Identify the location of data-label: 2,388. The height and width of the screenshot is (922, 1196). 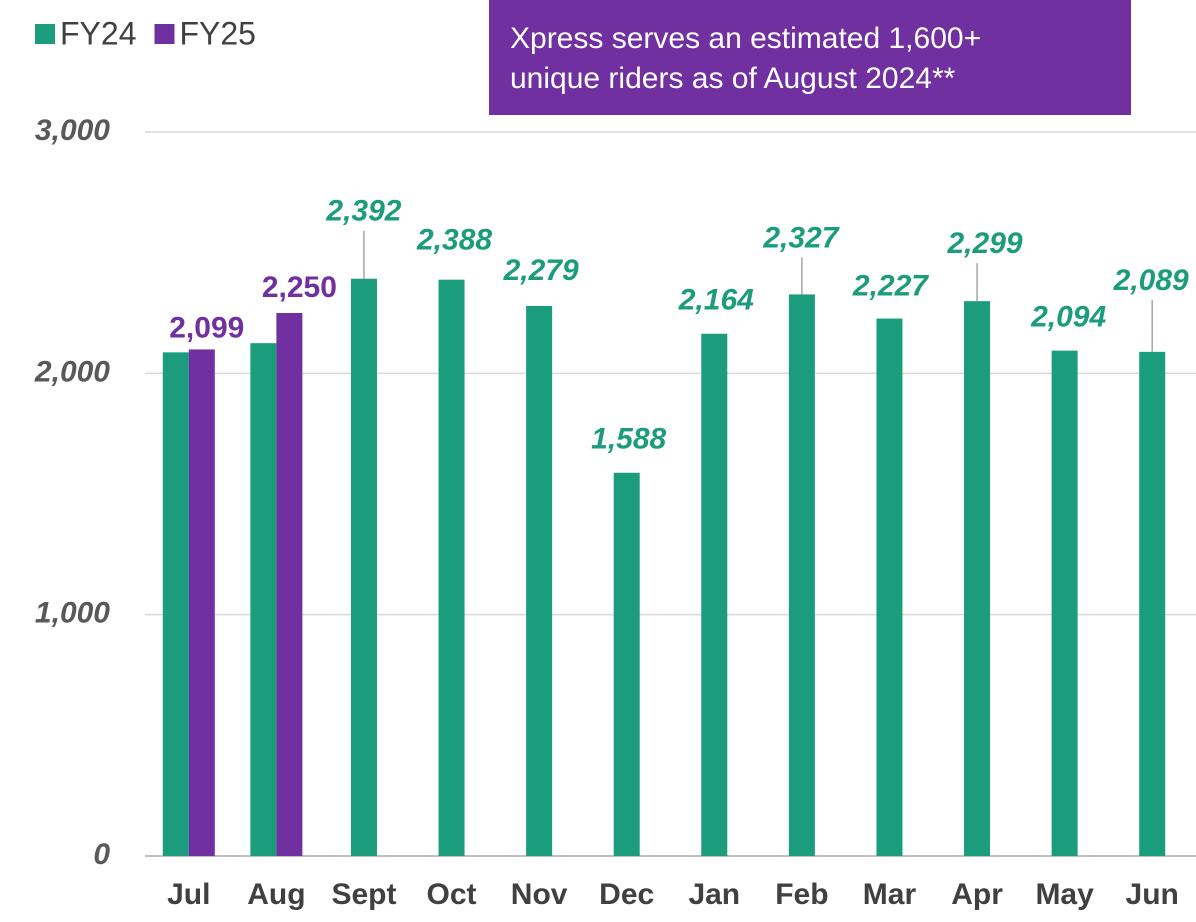
(454, 240).